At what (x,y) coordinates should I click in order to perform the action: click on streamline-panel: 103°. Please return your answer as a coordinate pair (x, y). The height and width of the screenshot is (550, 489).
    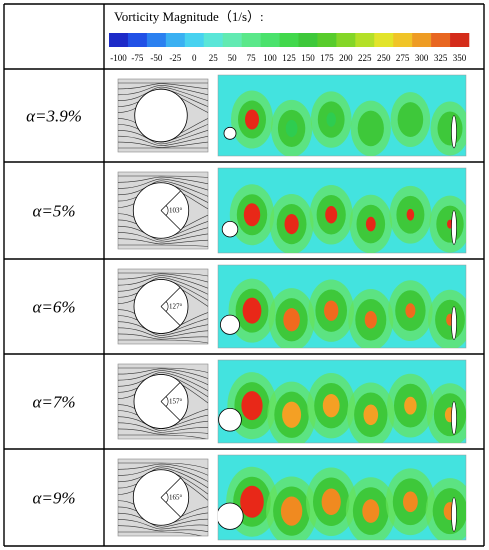
    Looking at the image, I should click on (163, 210).